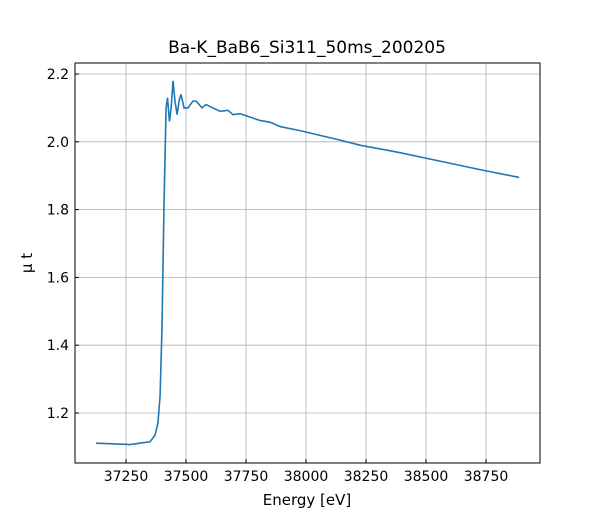  Describe the element at coordinates (307, 48) in the screenshot. I see `chart-title: Ba-K_BaB6_Si311_50ms_200205` at that location.